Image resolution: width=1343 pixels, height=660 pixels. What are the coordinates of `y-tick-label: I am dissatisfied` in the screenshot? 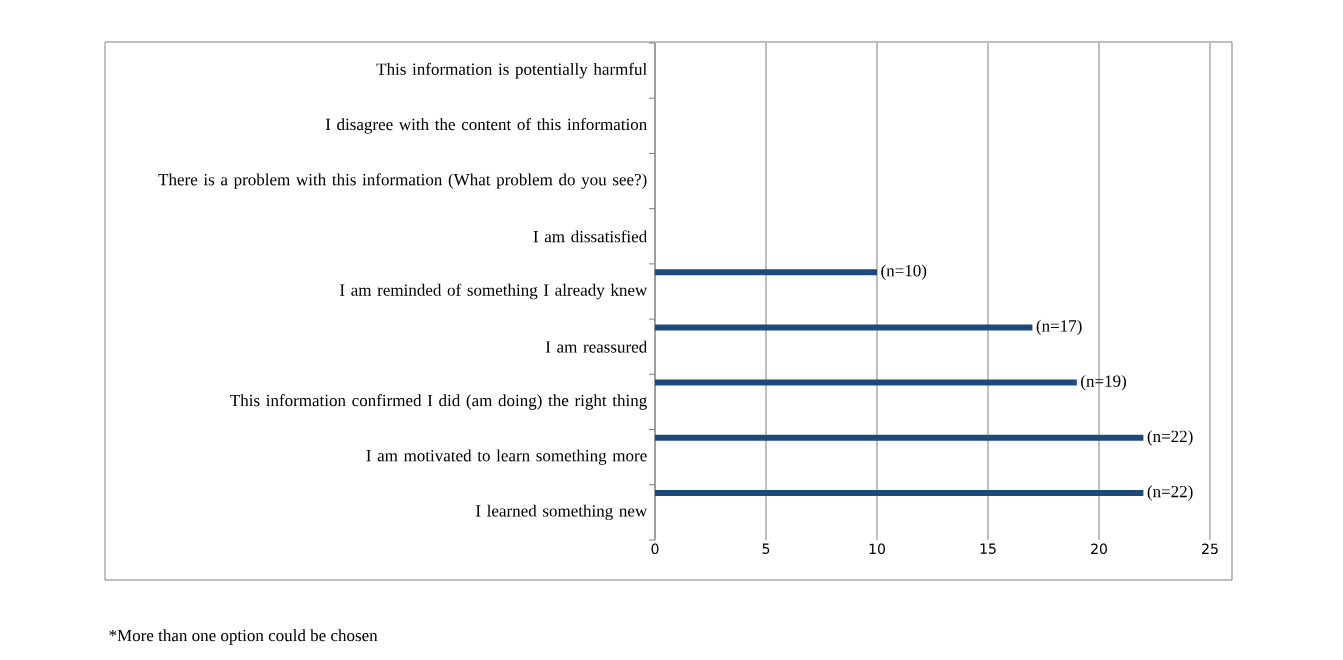 It's located at (590, 236).